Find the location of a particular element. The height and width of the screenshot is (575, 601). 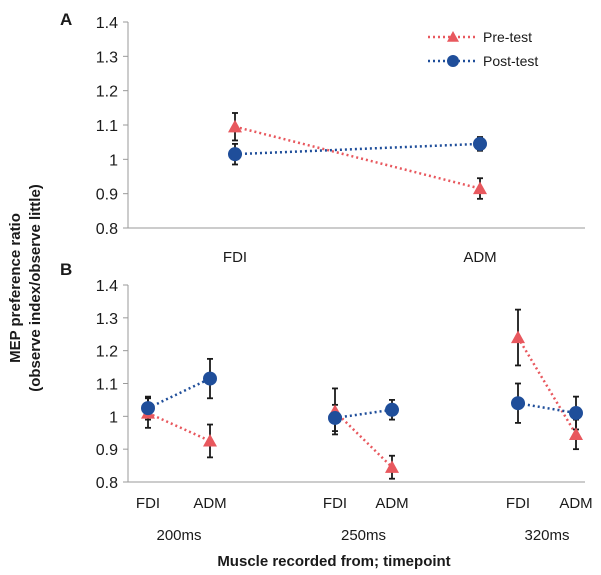

panel-b-timepoint-label: 320ms is located at coordinates (546, 535).